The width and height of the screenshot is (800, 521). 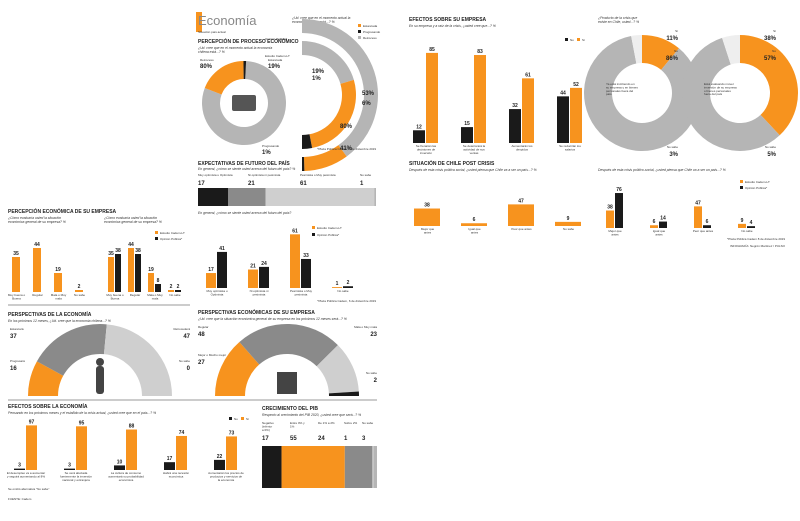 I want to click on slice-value: 47, so click(x=186, y=337).